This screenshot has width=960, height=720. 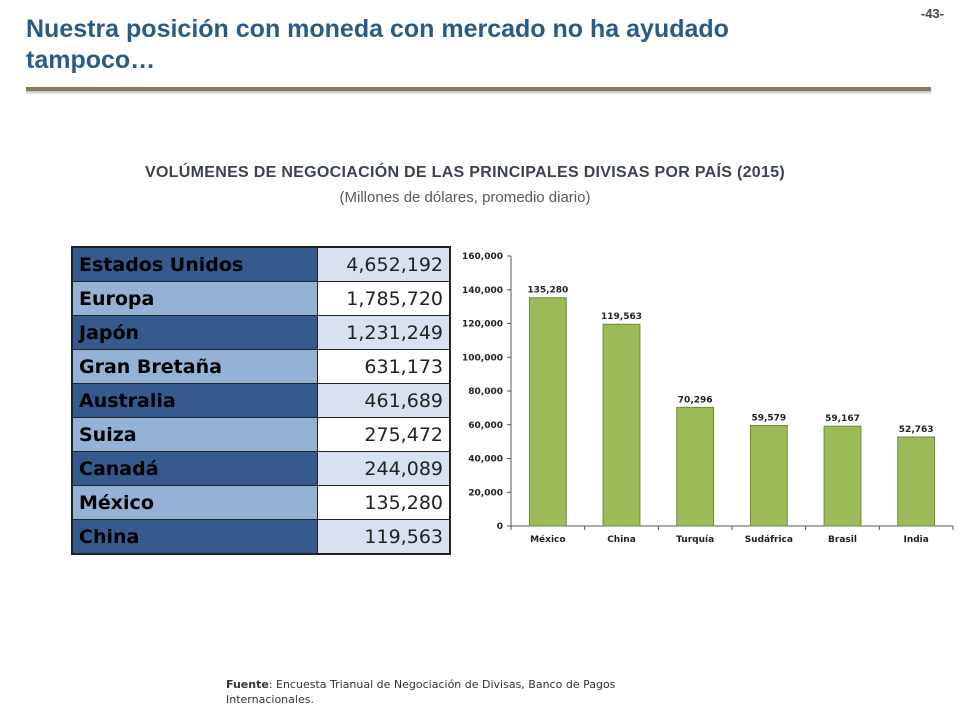 I want to click on country-cell: Gran Bretaña, so click(x=194, y=366).